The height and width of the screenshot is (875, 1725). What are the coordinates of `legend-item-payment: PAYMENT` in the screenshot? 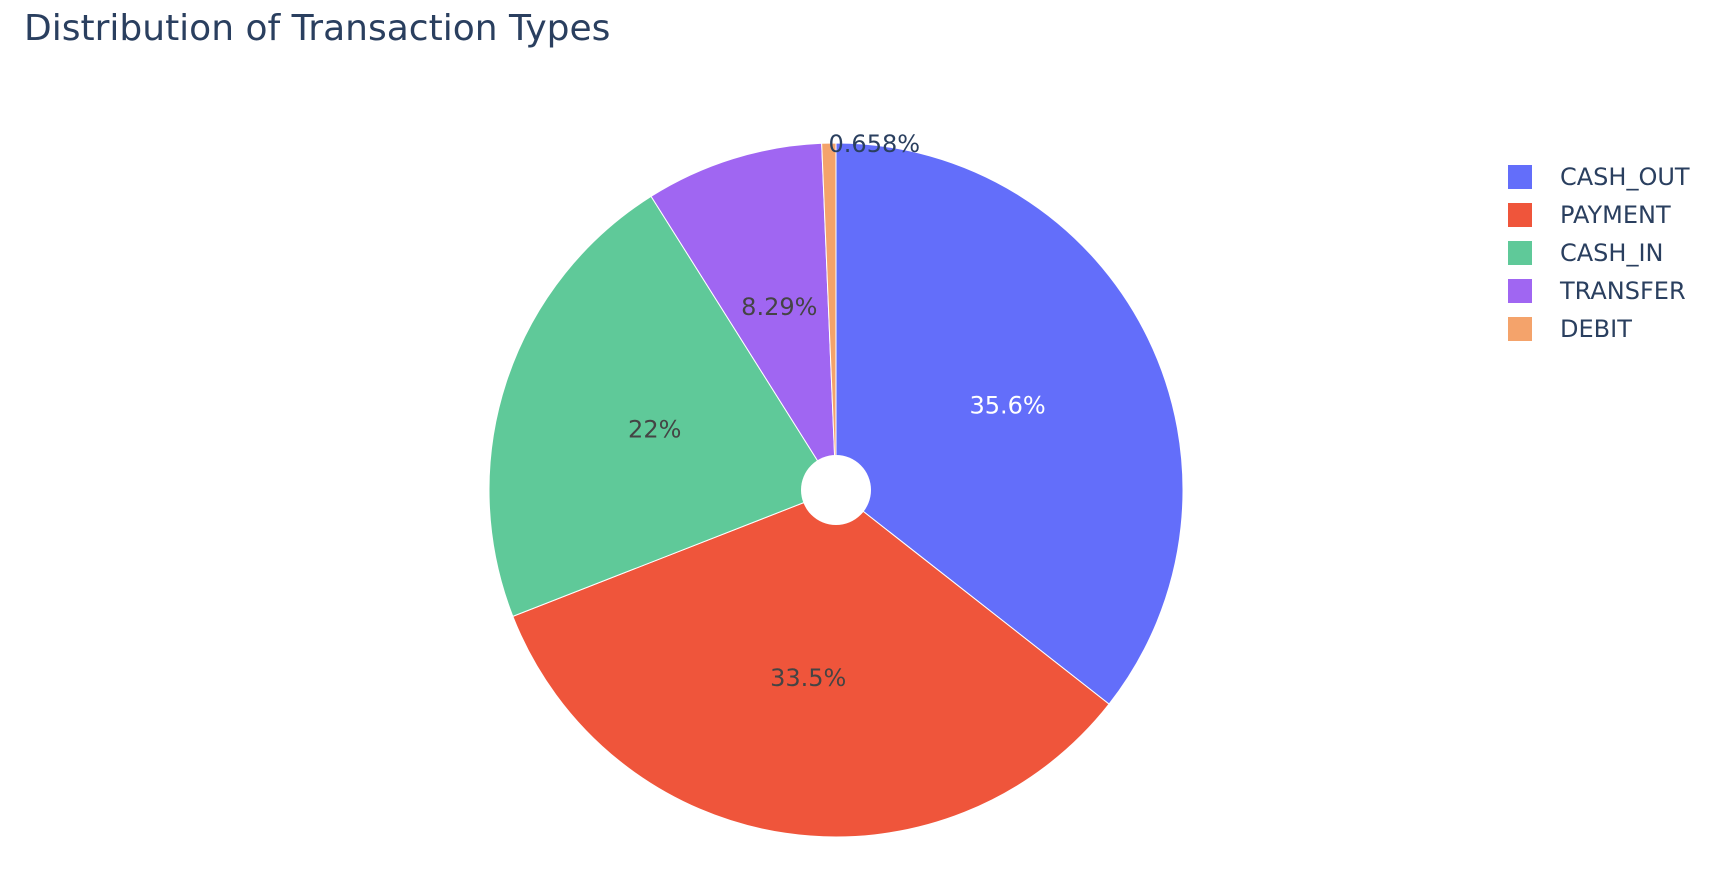 It's located at (1599, 215).